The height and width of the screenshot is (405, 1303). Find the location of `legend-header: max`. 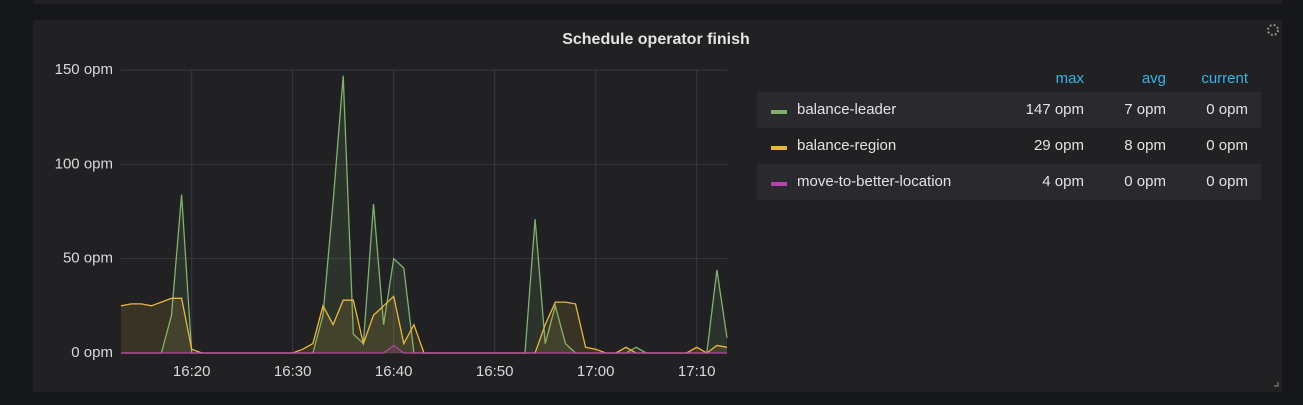

legend-header: max is located at coordinates (1070, 78).